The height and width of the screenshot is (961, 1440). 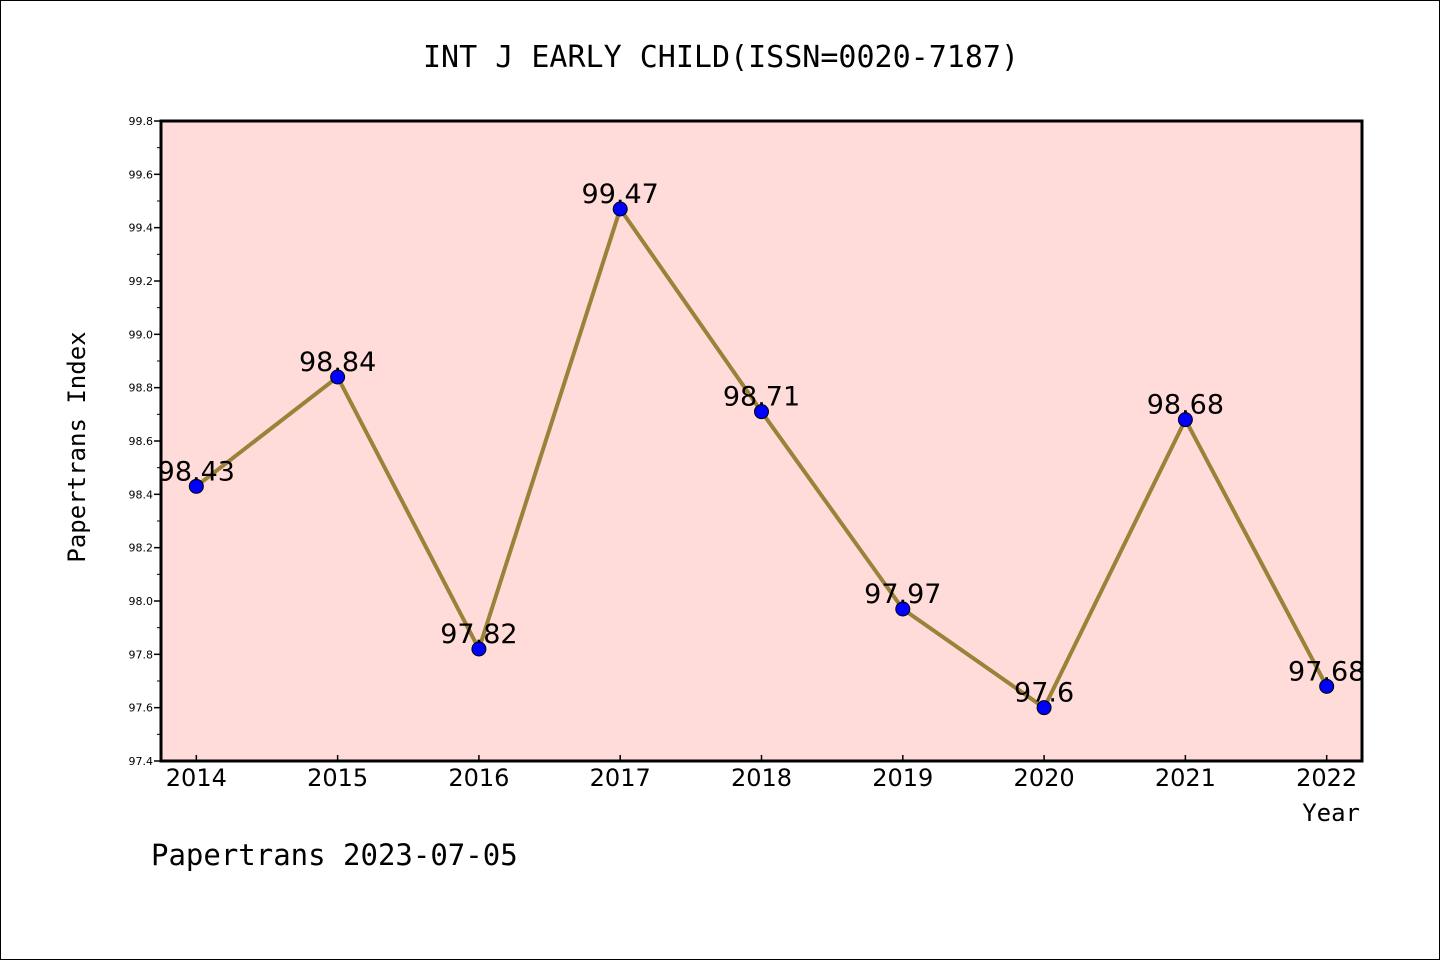 I want to click on footer-date: Papertrans 2023-07-05, so click(x=334, y=855).